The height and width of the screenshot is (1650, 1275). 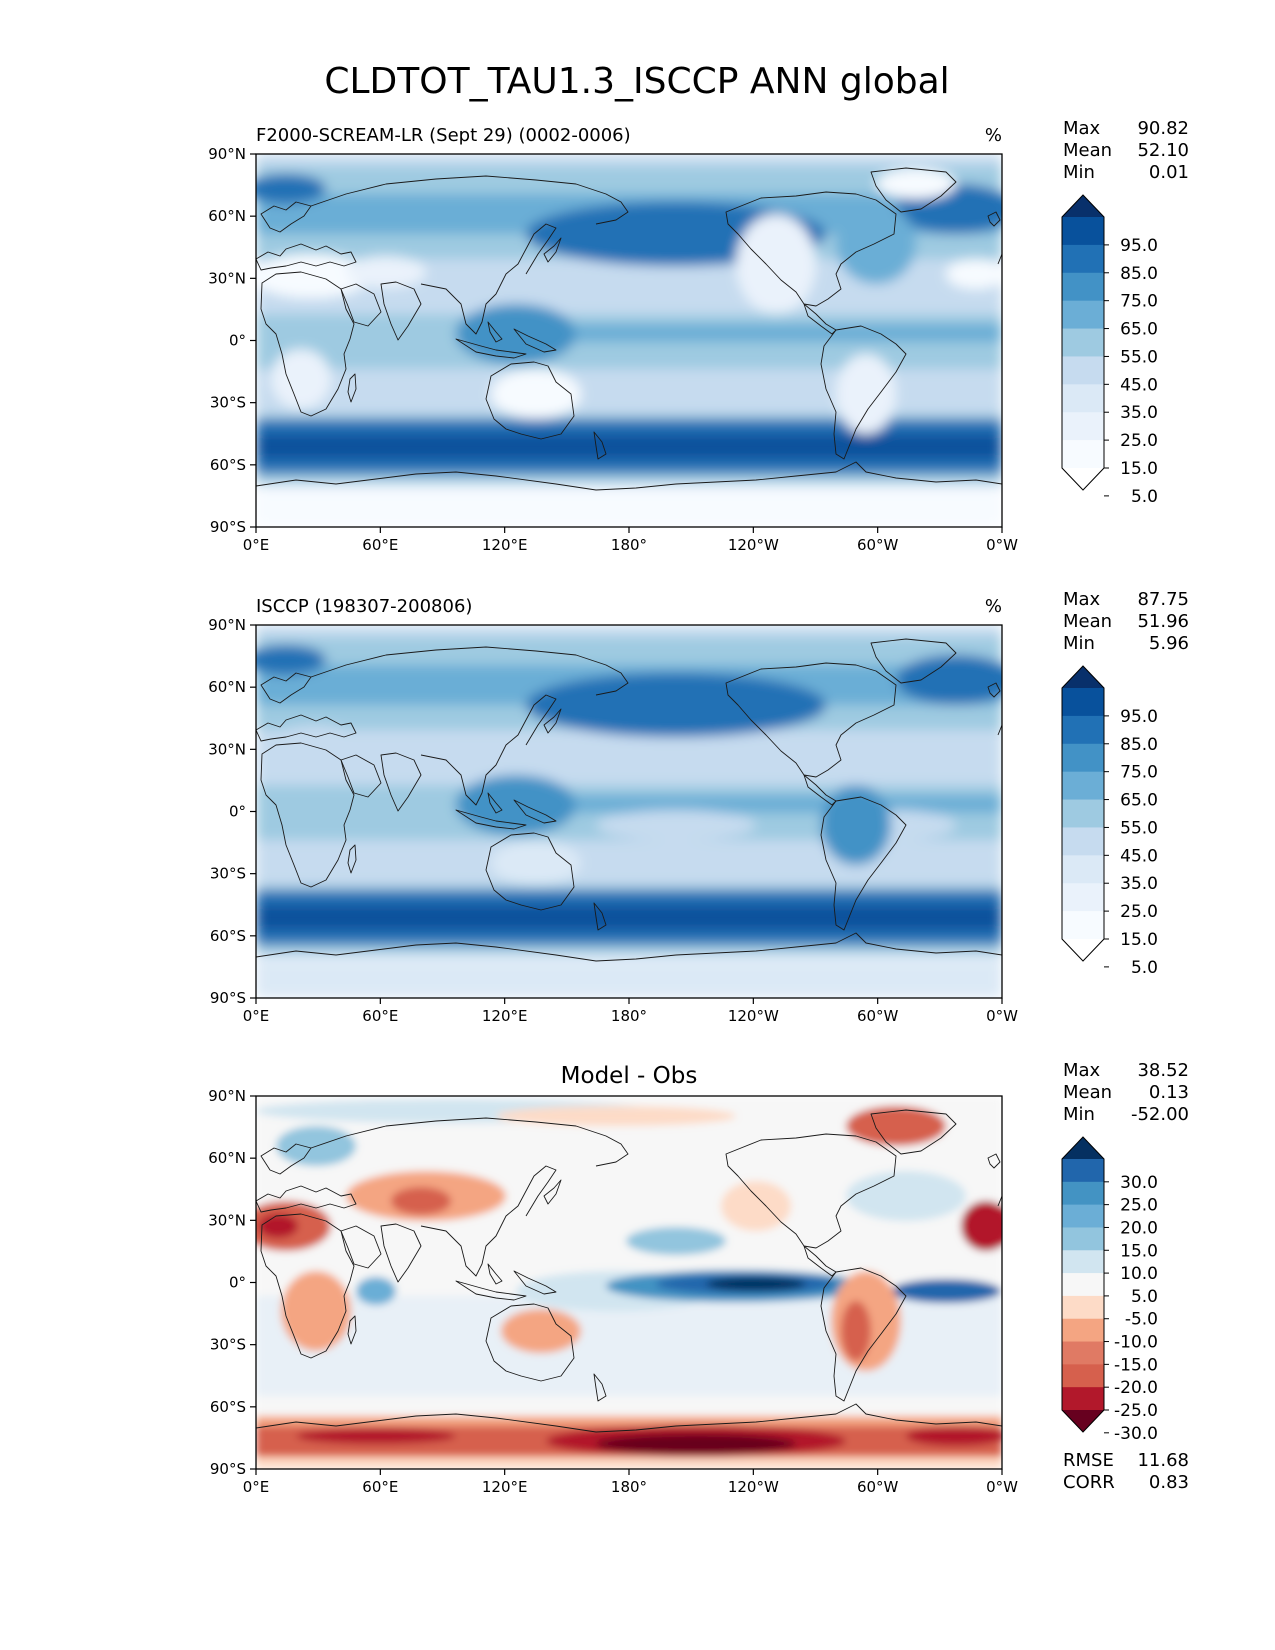 I want to click on colorbar-label: 45.0, so click(x=1139, y=856).